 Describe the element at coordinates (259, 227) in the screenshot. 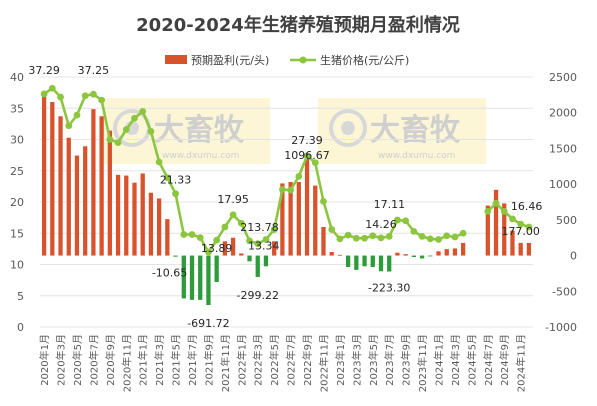

I see `data-label: 213.78` at that location.